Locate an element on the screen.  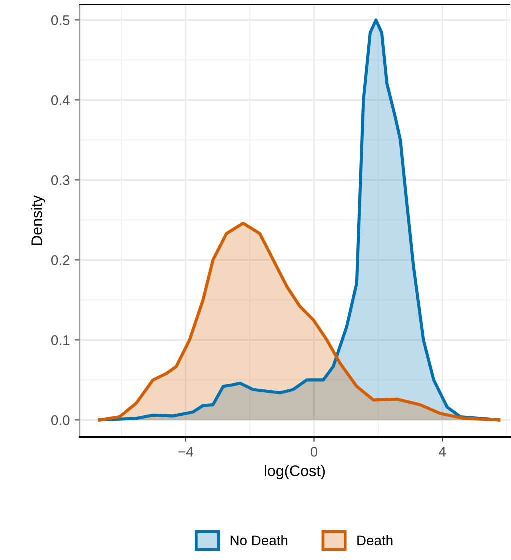
y-tick-label: 0.2 is located at coordinates (61, 261).